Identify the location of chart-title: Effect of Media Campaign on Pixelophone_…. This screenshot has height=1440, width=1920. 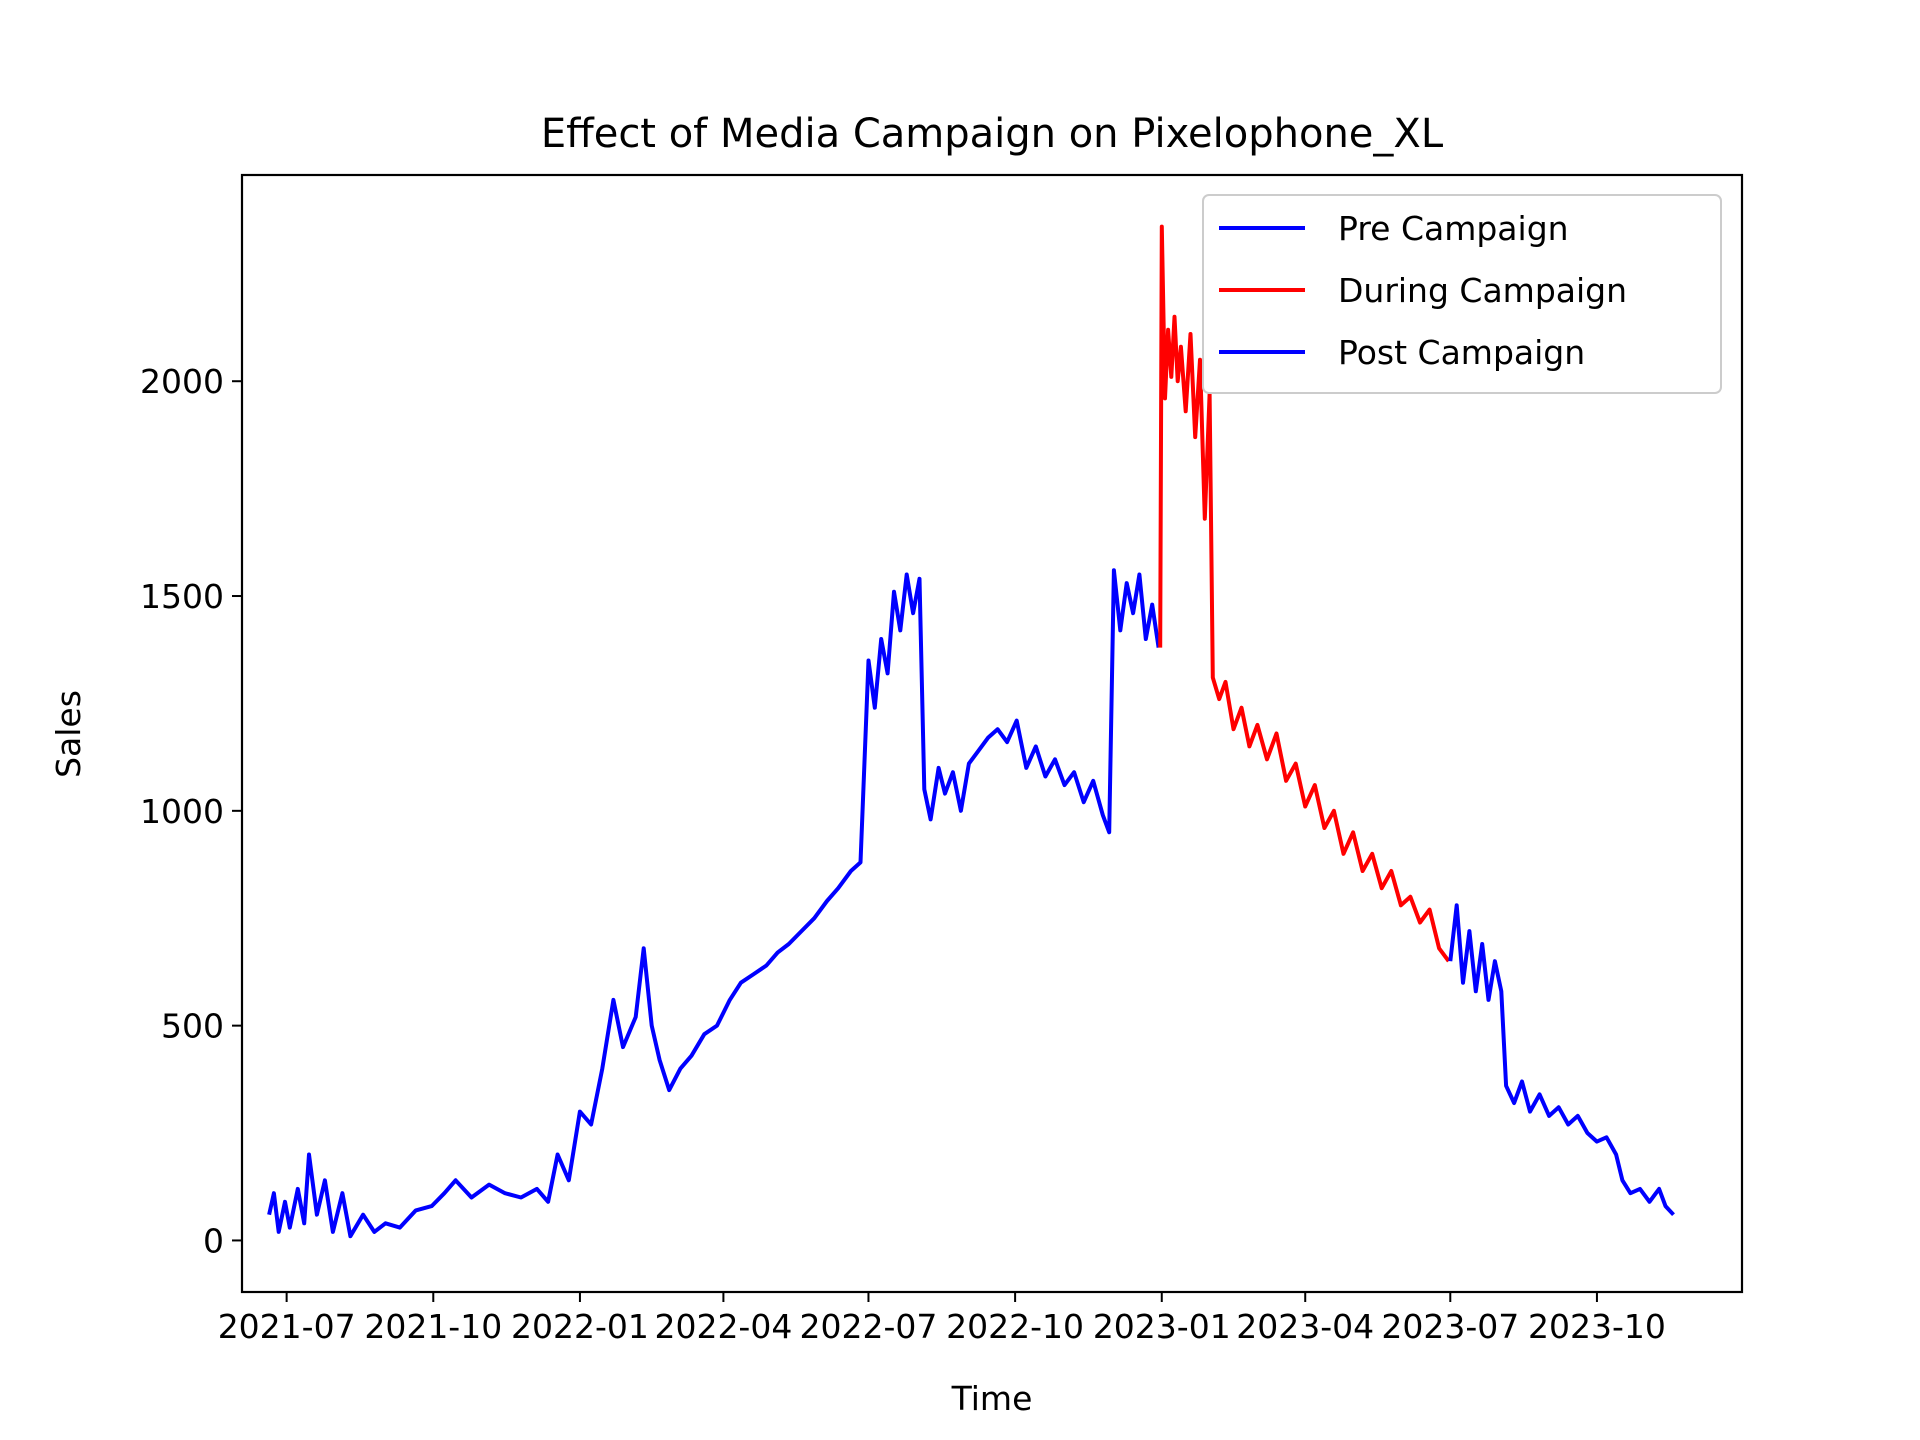
(992, 134).